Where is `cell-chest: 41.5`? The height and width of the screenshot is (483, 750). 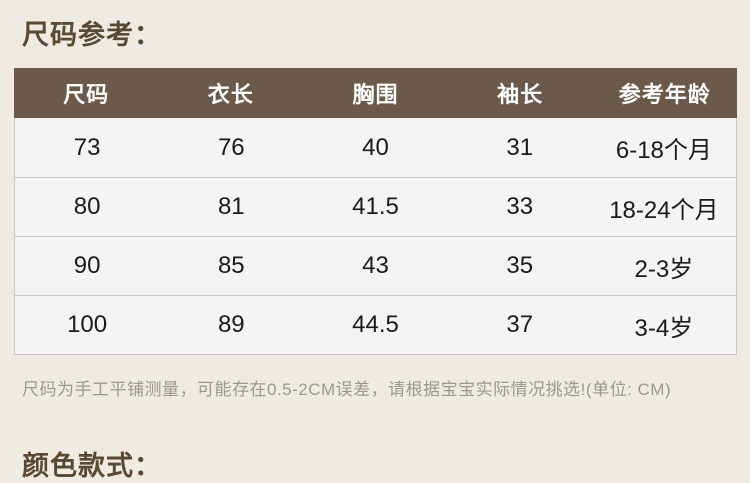
cell-chest: 41.5 is located at coordinates (375, 206).